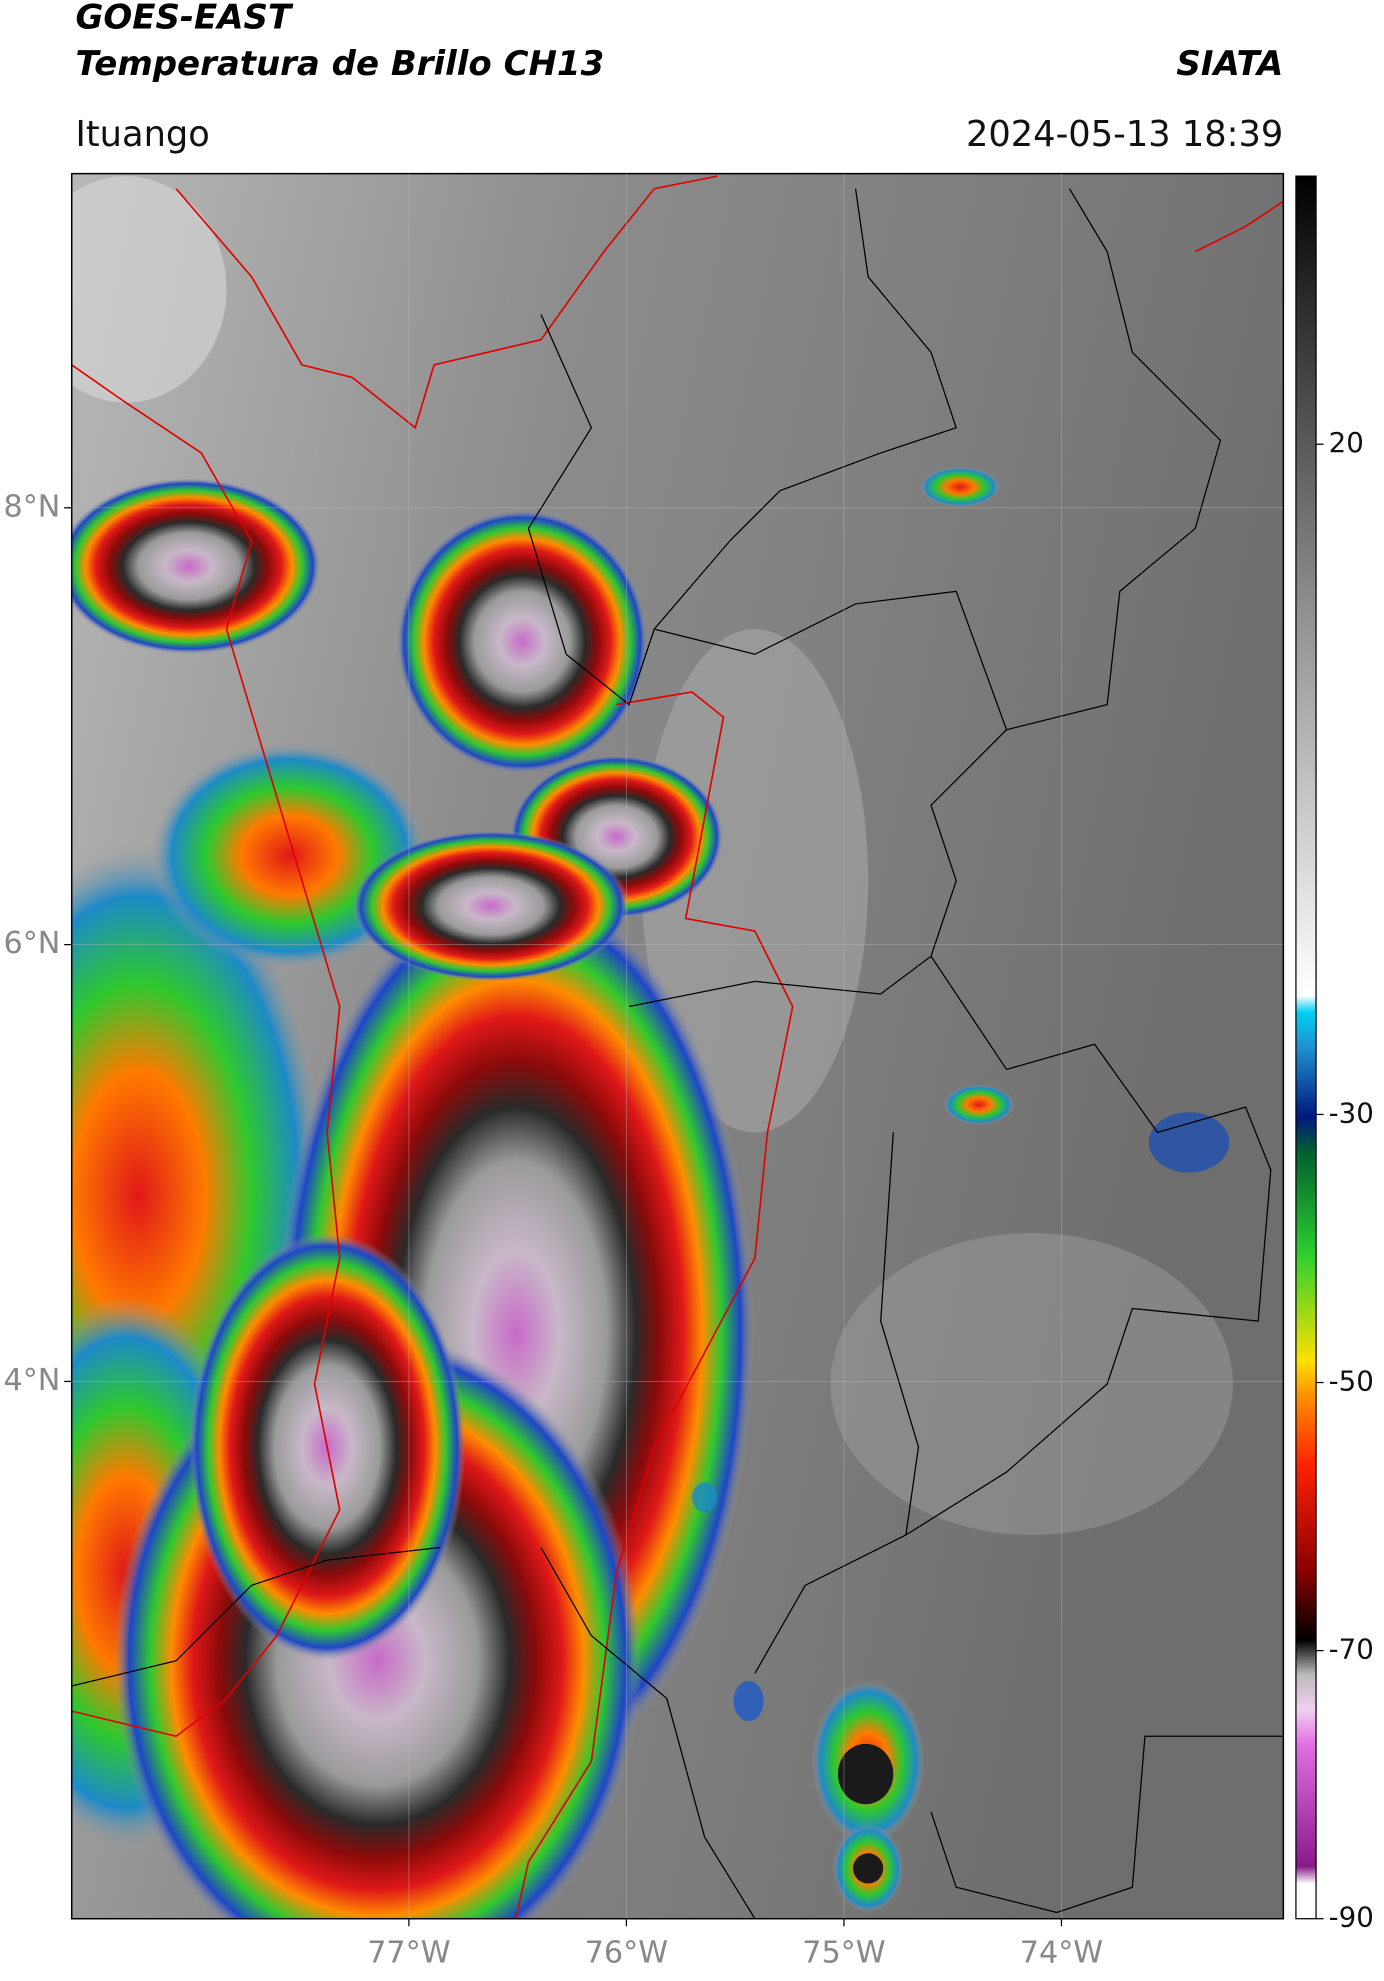  What do you see at coordinates (1351, 1112) in the screenshot?
I see `colorbar-label: -30` at bounding box center [1351, 1112].